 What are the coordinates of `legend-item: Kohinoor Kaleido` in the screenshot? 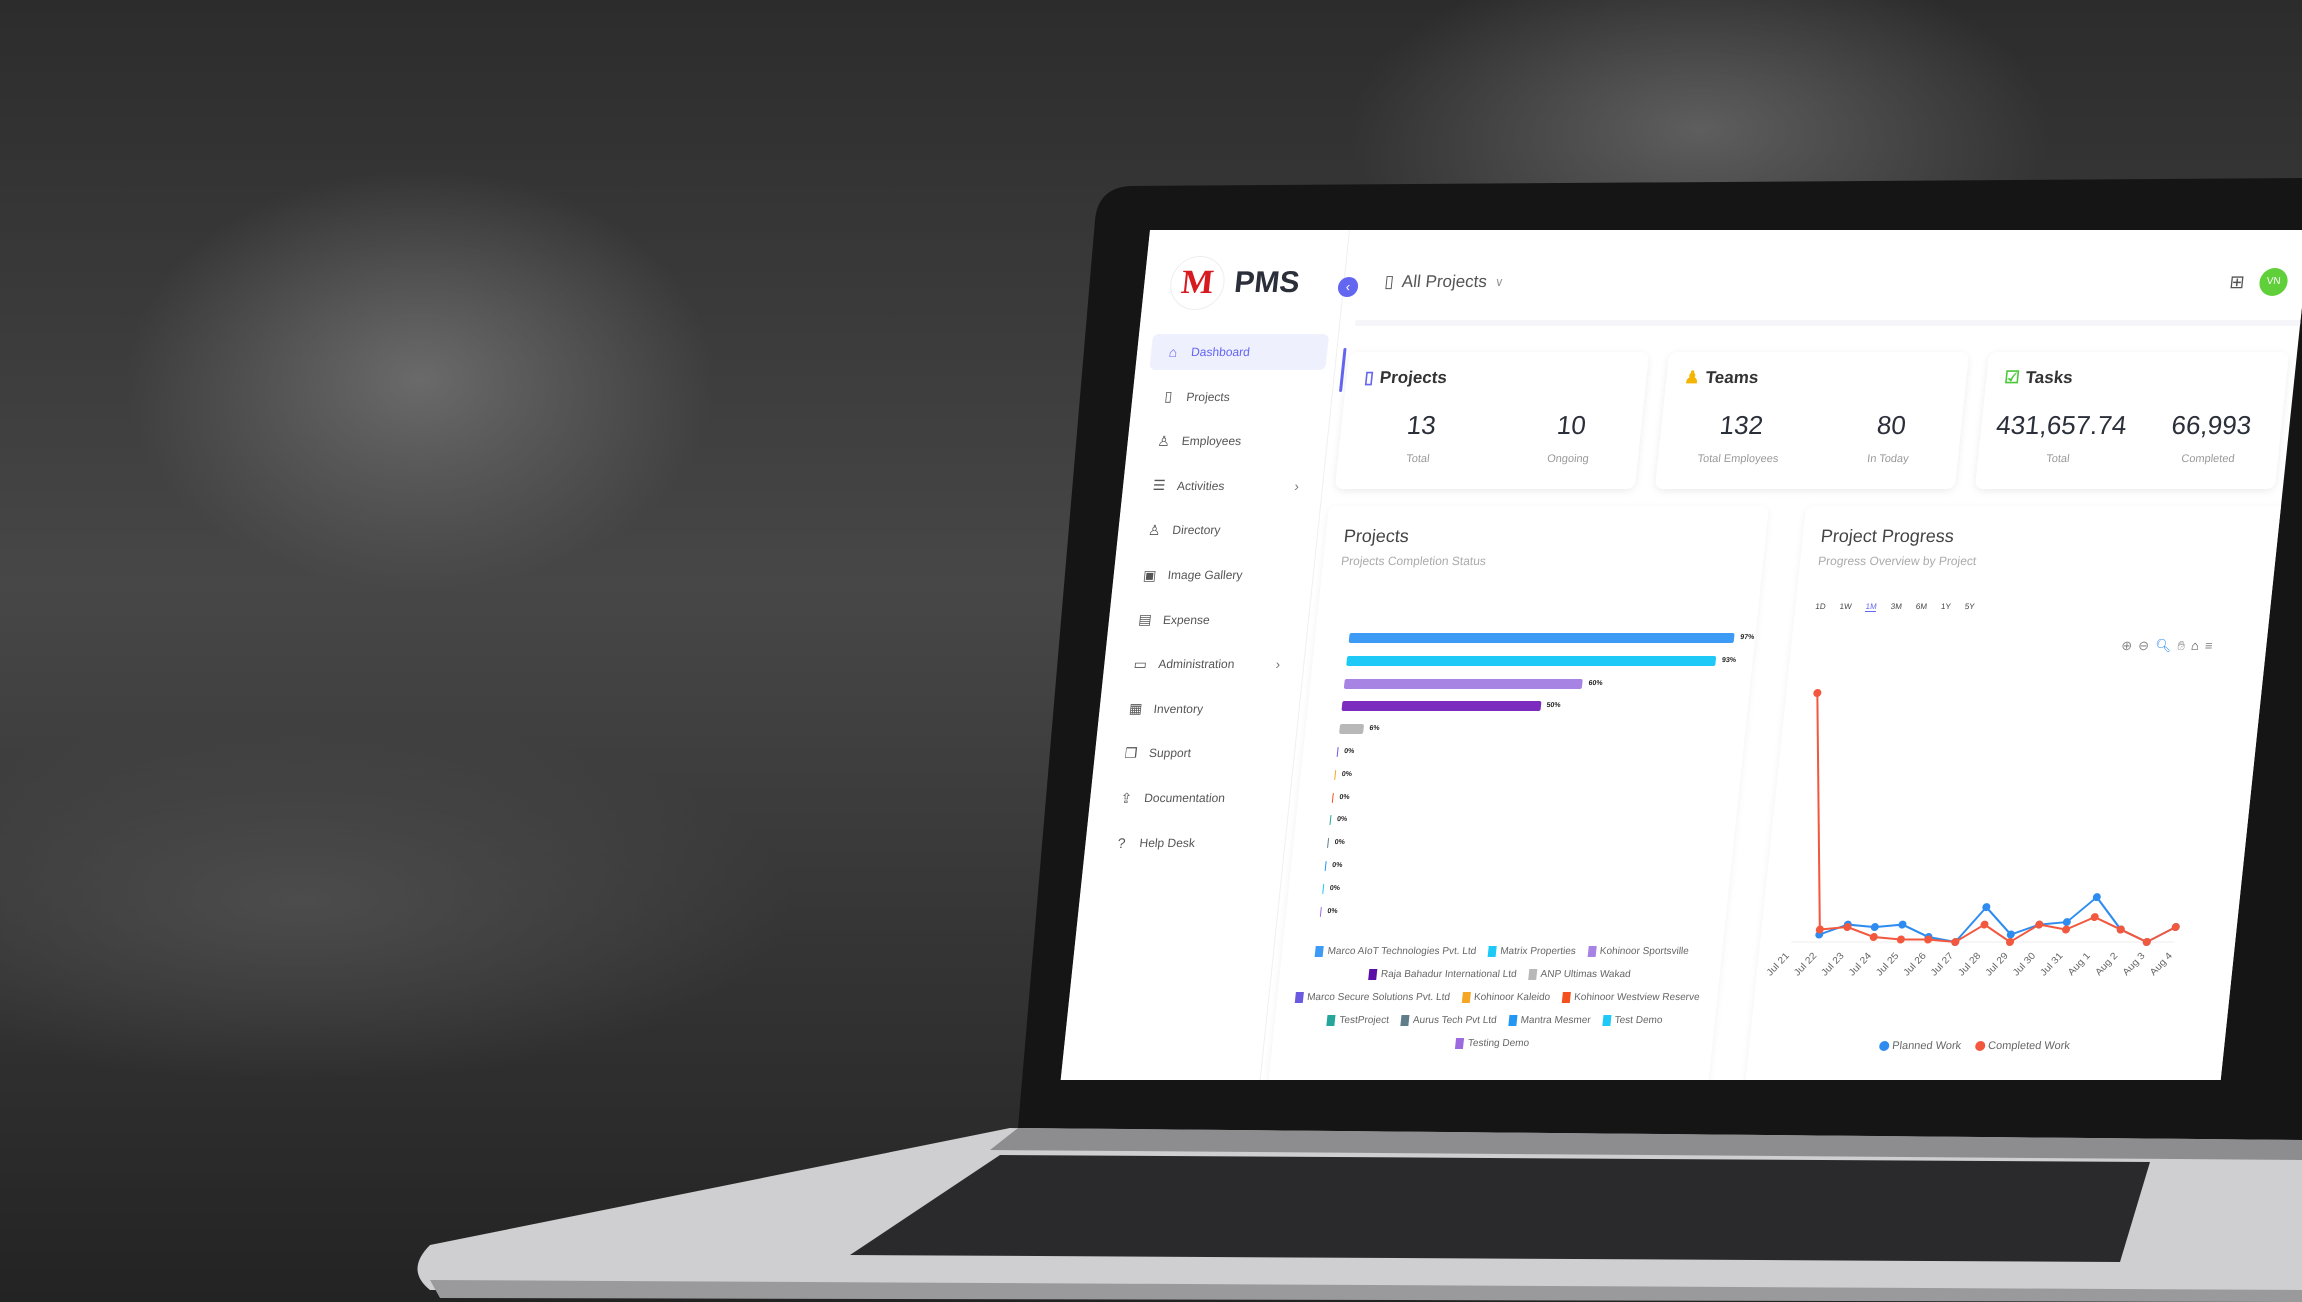 It's located at (1506, 997).